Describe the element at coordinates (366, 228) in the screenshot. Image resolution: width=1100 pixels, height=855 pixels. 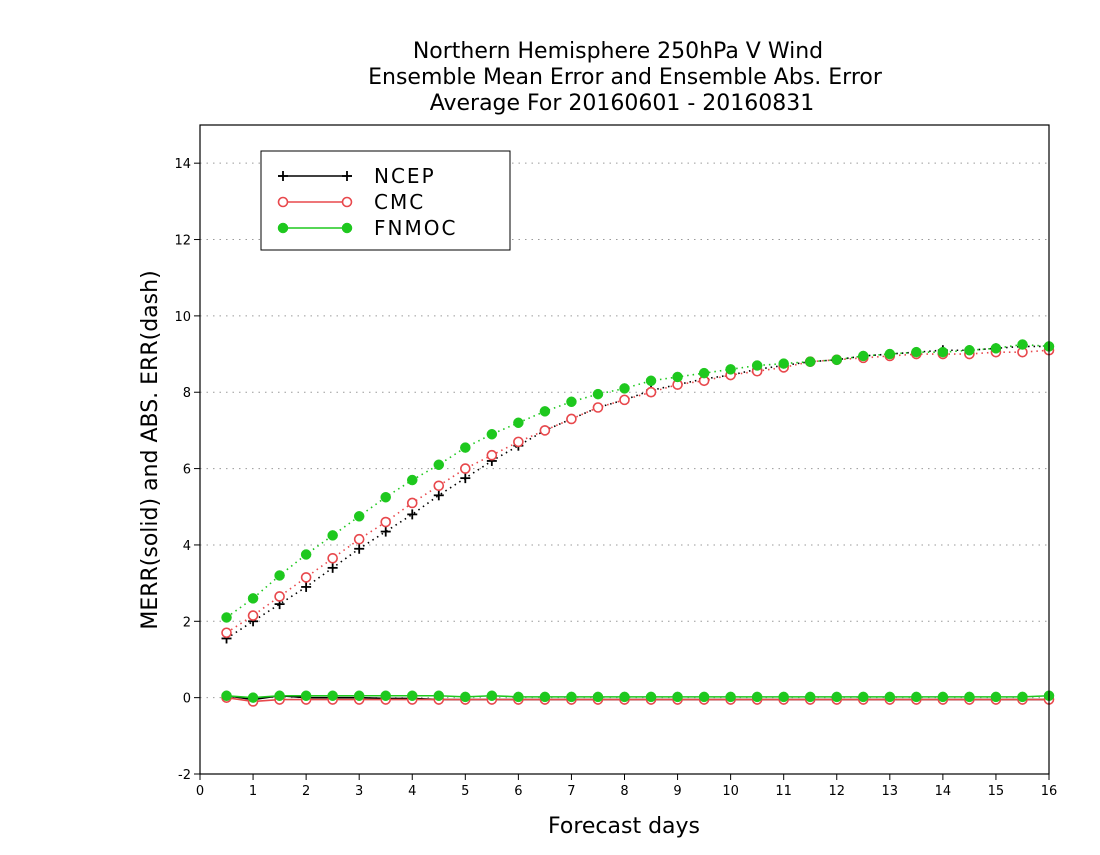
I see `legend-item-fnmoc: FNMOC` at that location.